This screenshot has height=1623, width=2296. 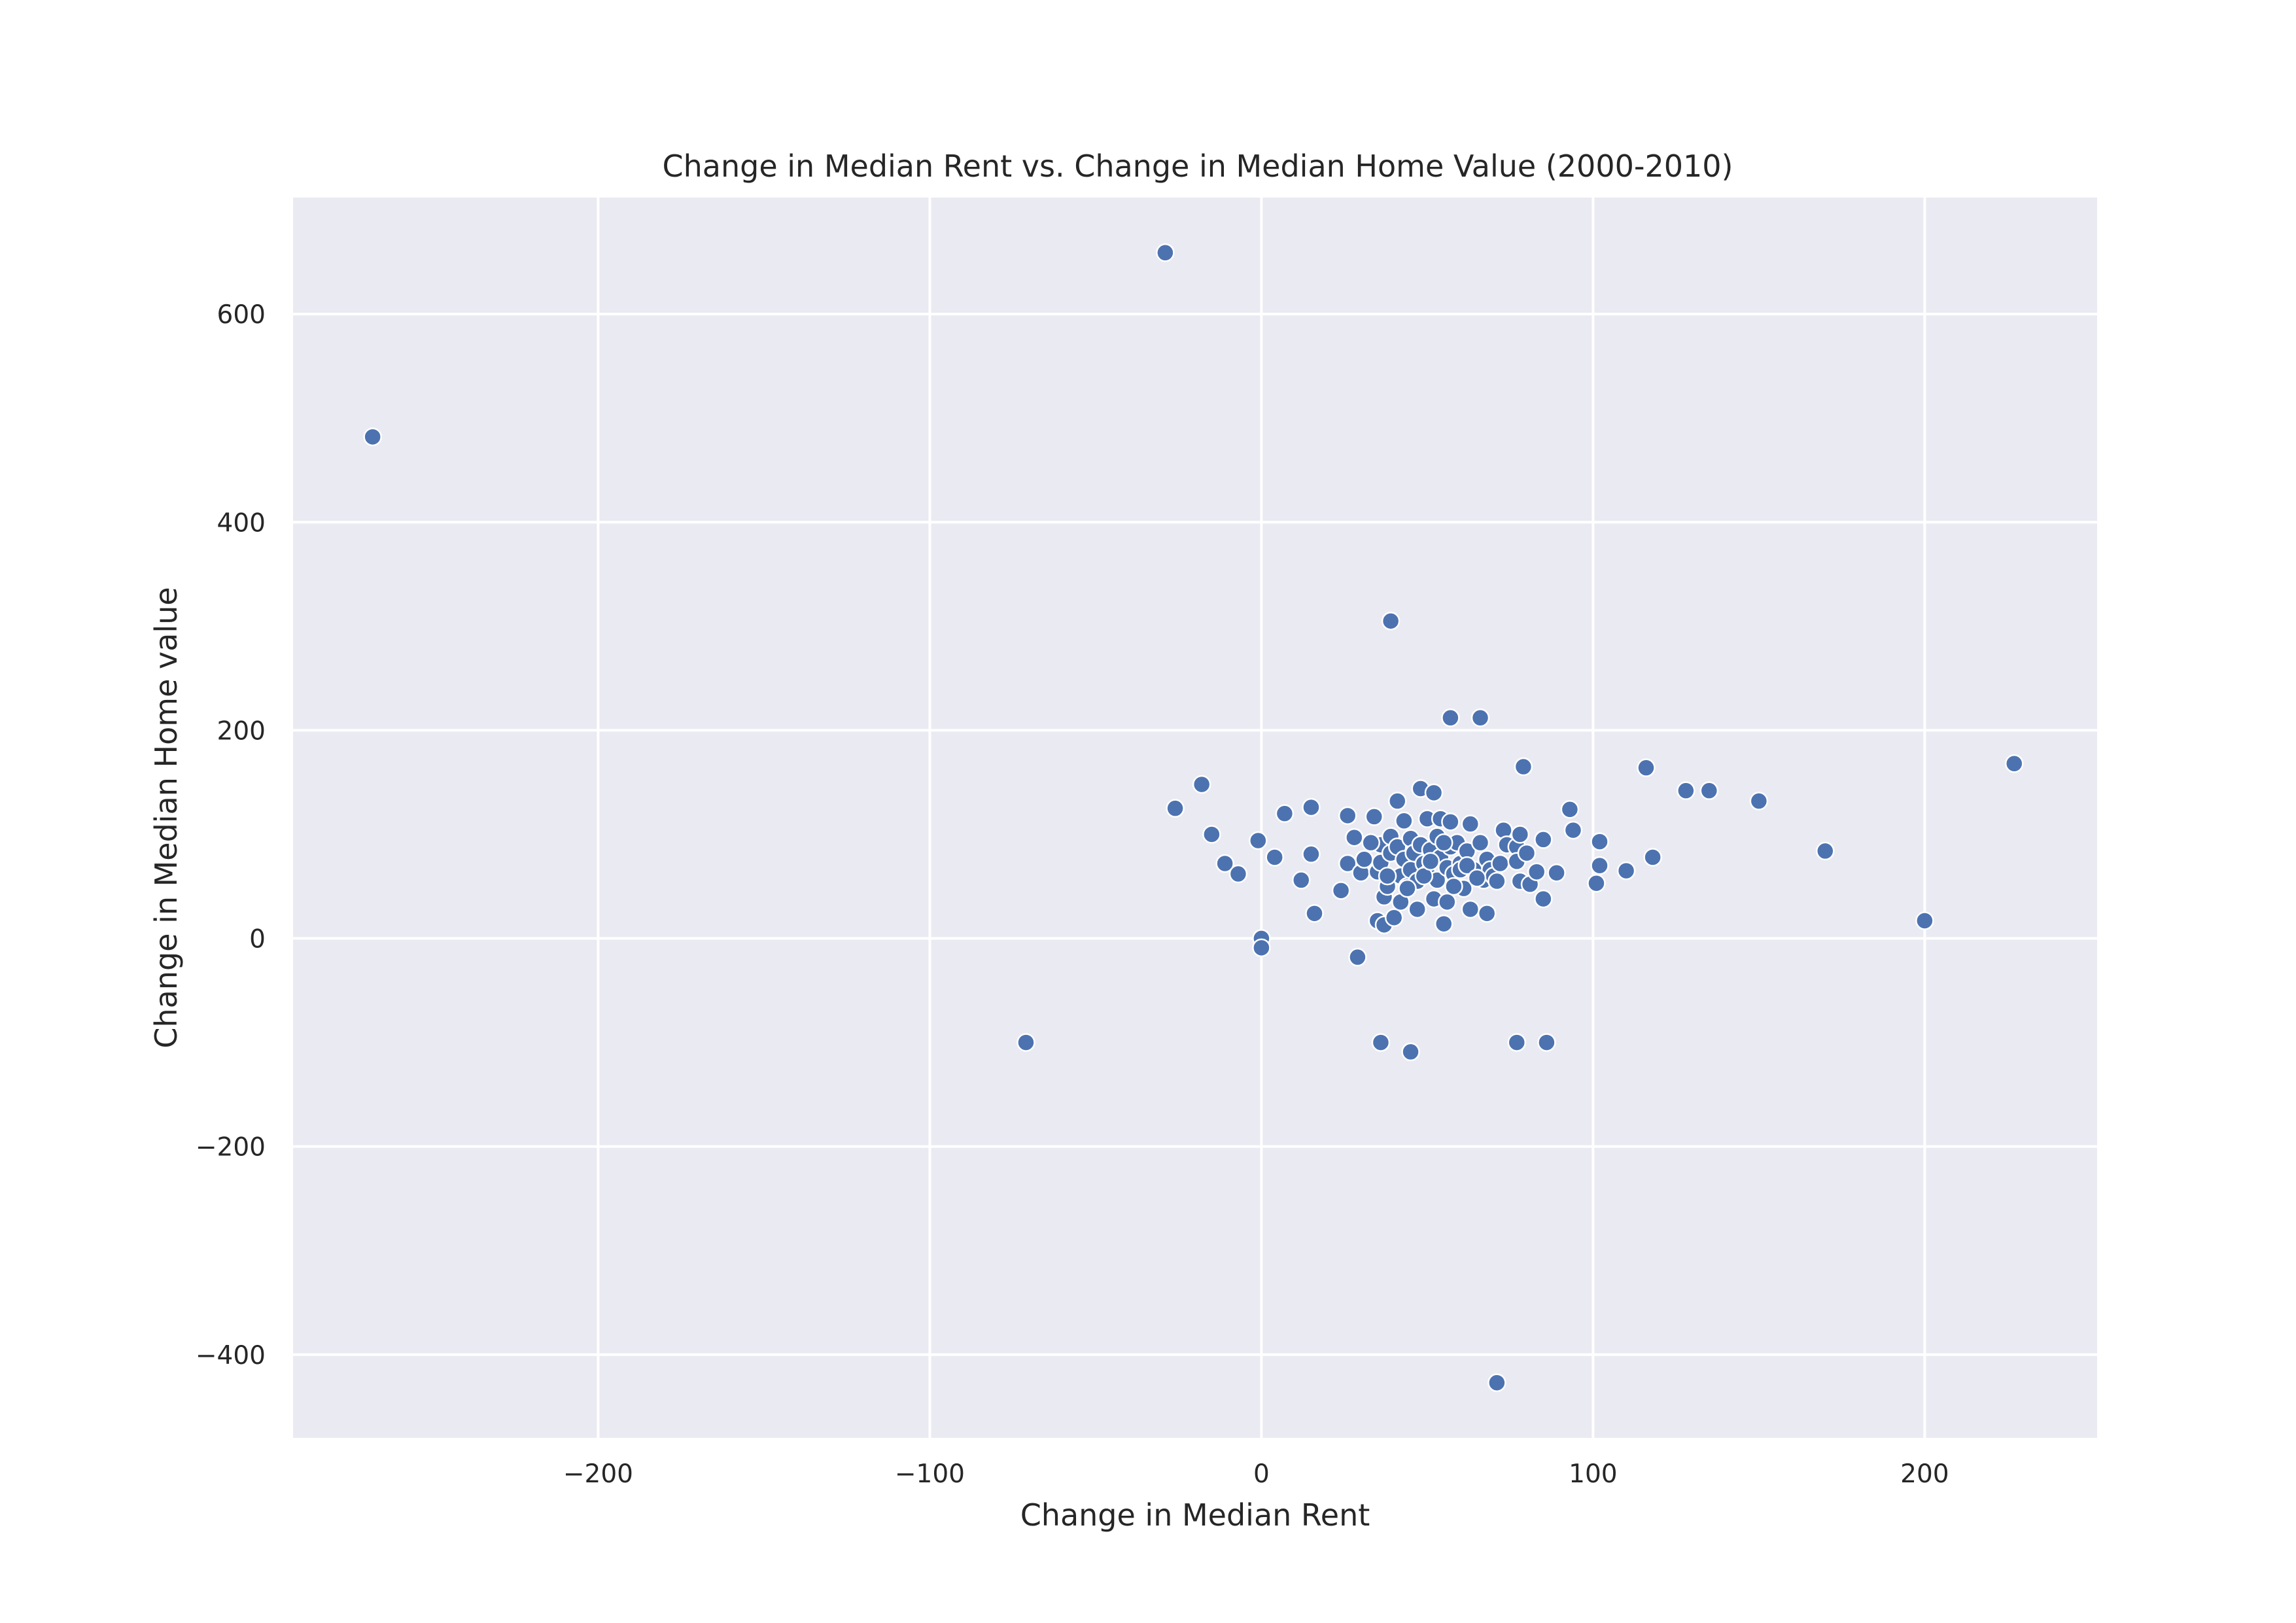 What do you see at coordinates (257, 940) in the screenshot?
I see `y-tick-label: 0` at bounding box center [257, 940].